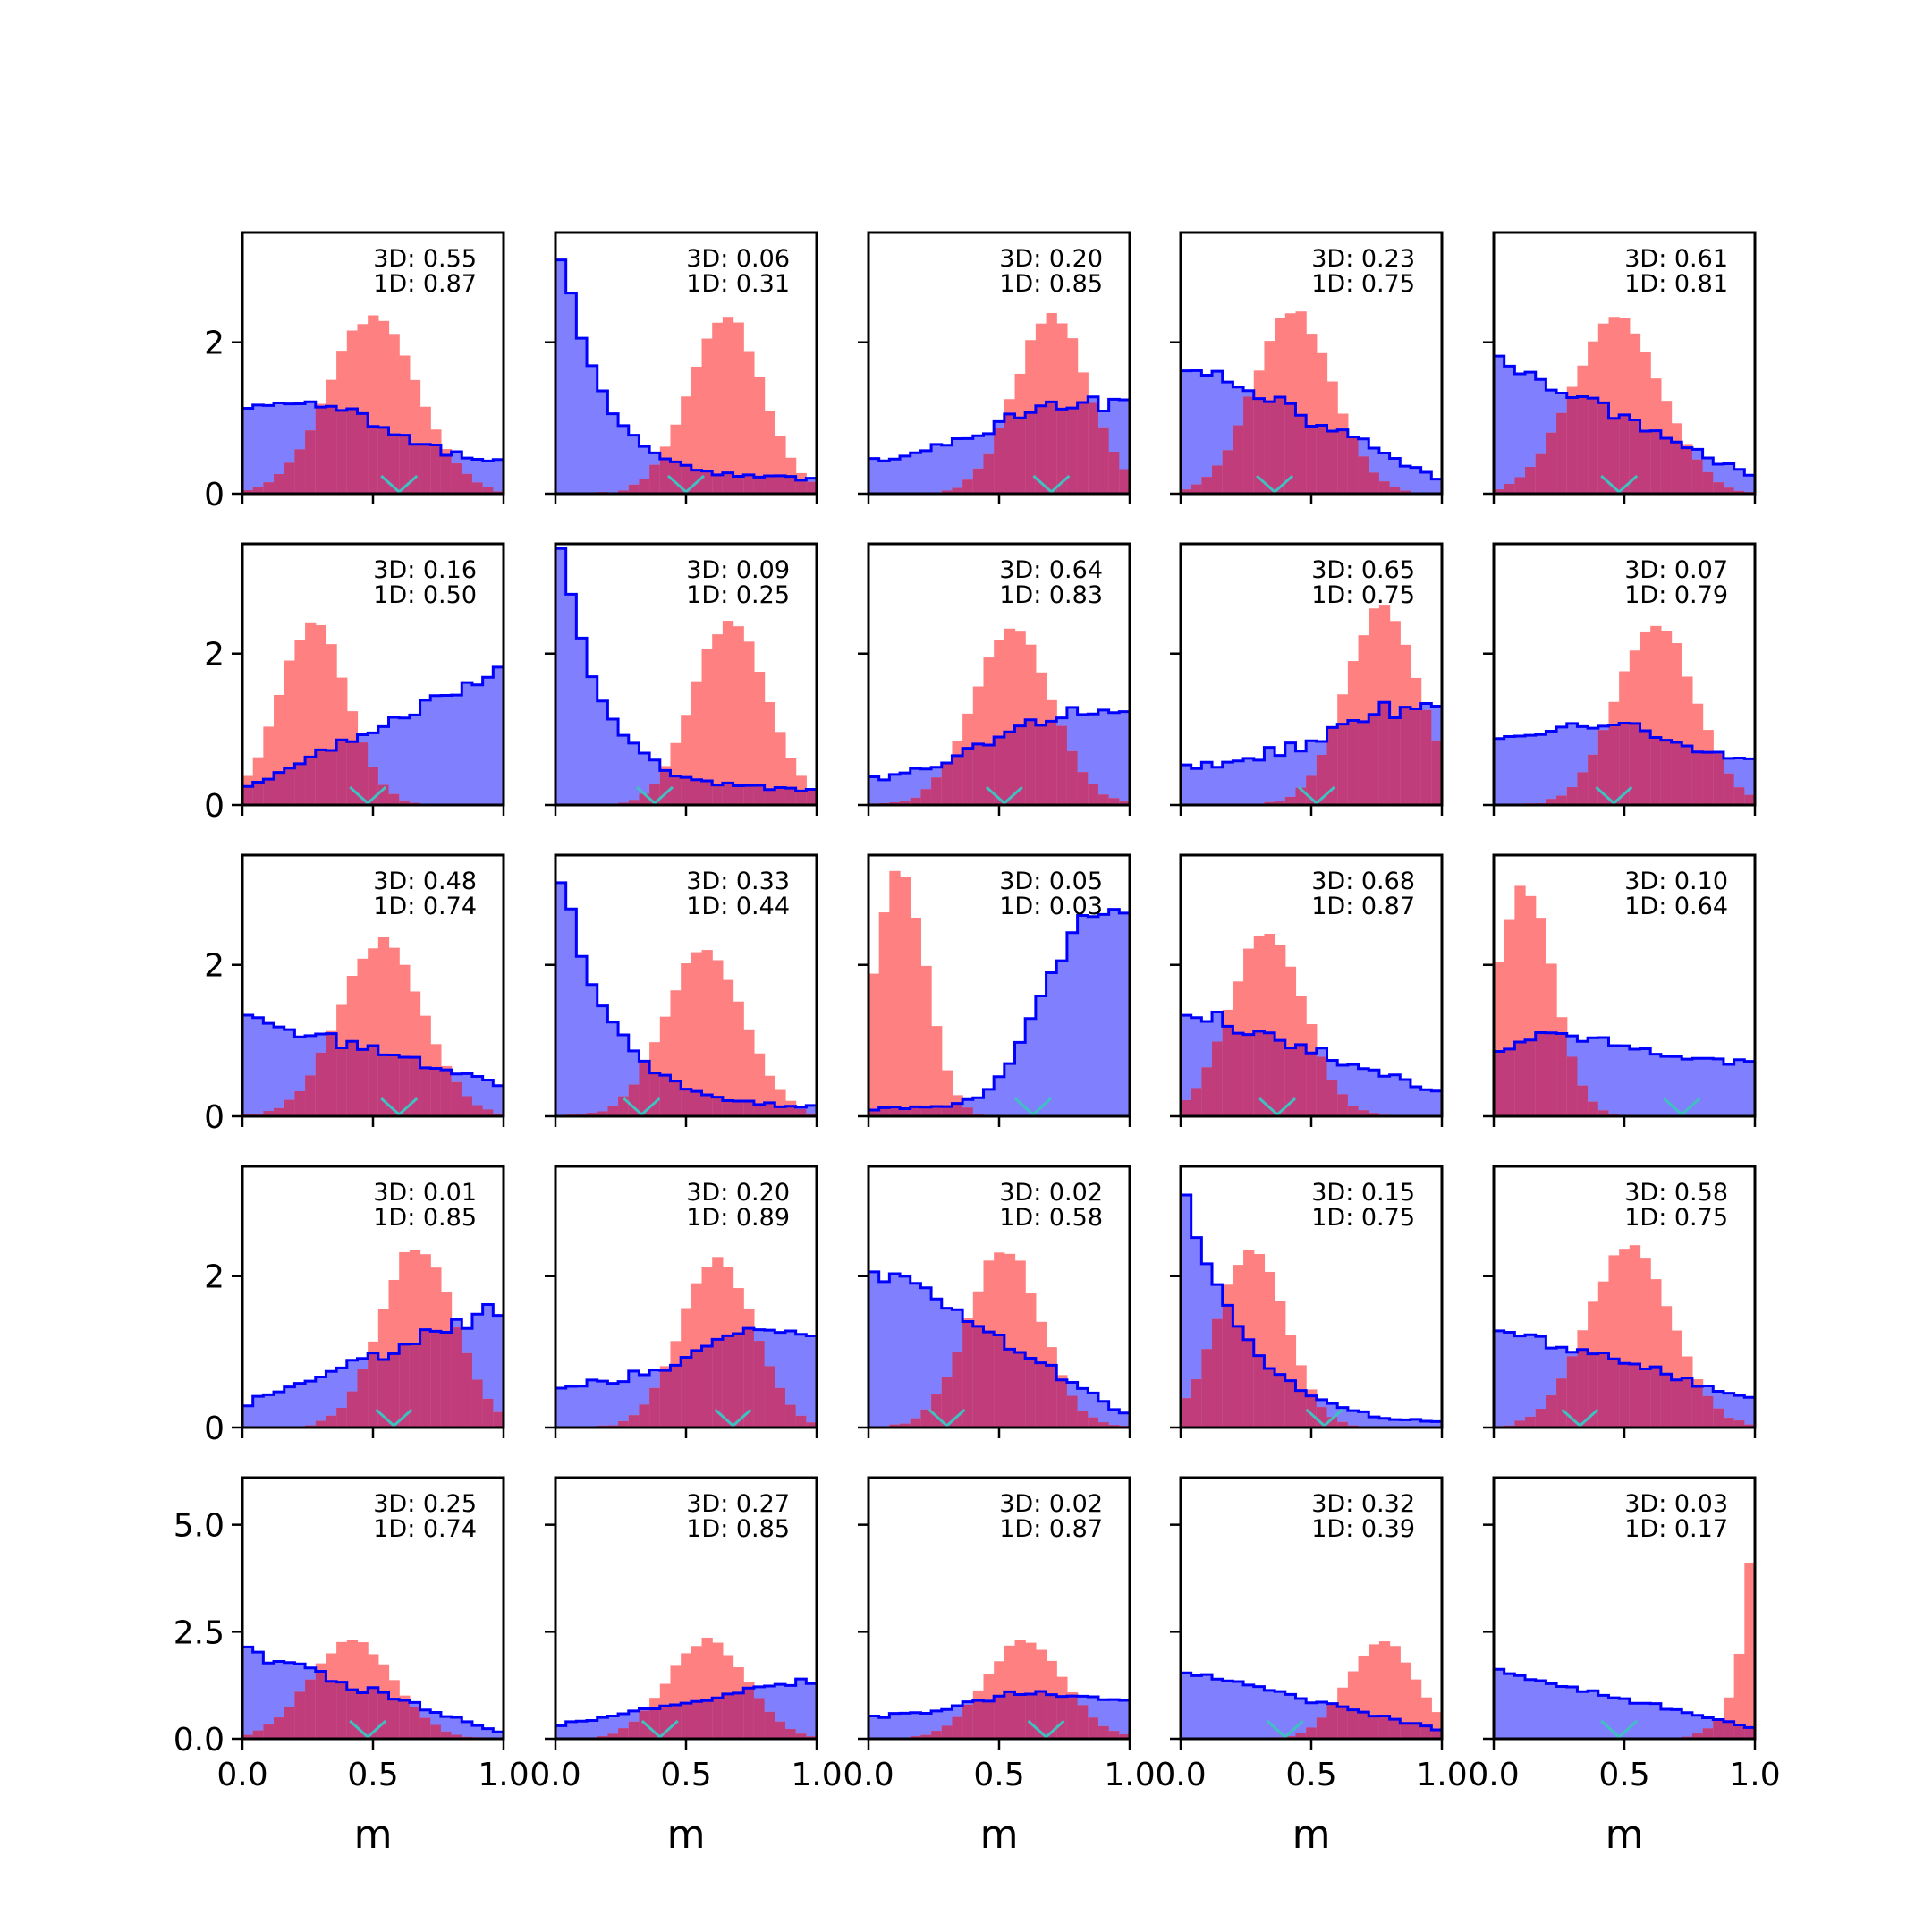 This screenshot has height=1932, width=1932. What do you see at coordinates (1051, 595) in the screenshot?
I see `annotation-1d: 1D: 0.83` at bounding box center [1051, 595].